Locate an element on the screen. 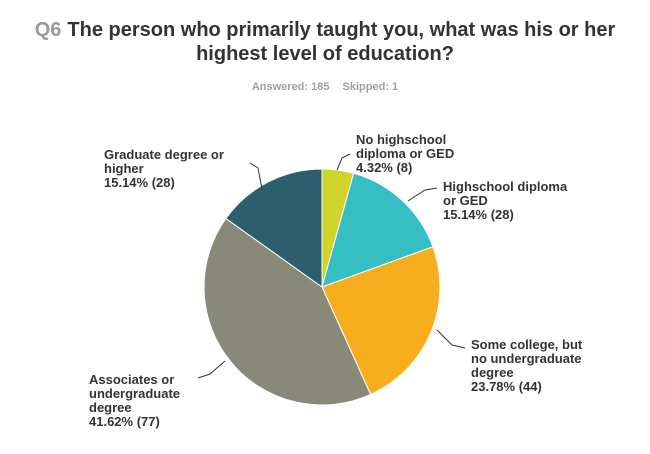 This screenshot has width=650, height=454. slice-label-0-line-2: 4.32% (8) is located at coordinates (384, 167).